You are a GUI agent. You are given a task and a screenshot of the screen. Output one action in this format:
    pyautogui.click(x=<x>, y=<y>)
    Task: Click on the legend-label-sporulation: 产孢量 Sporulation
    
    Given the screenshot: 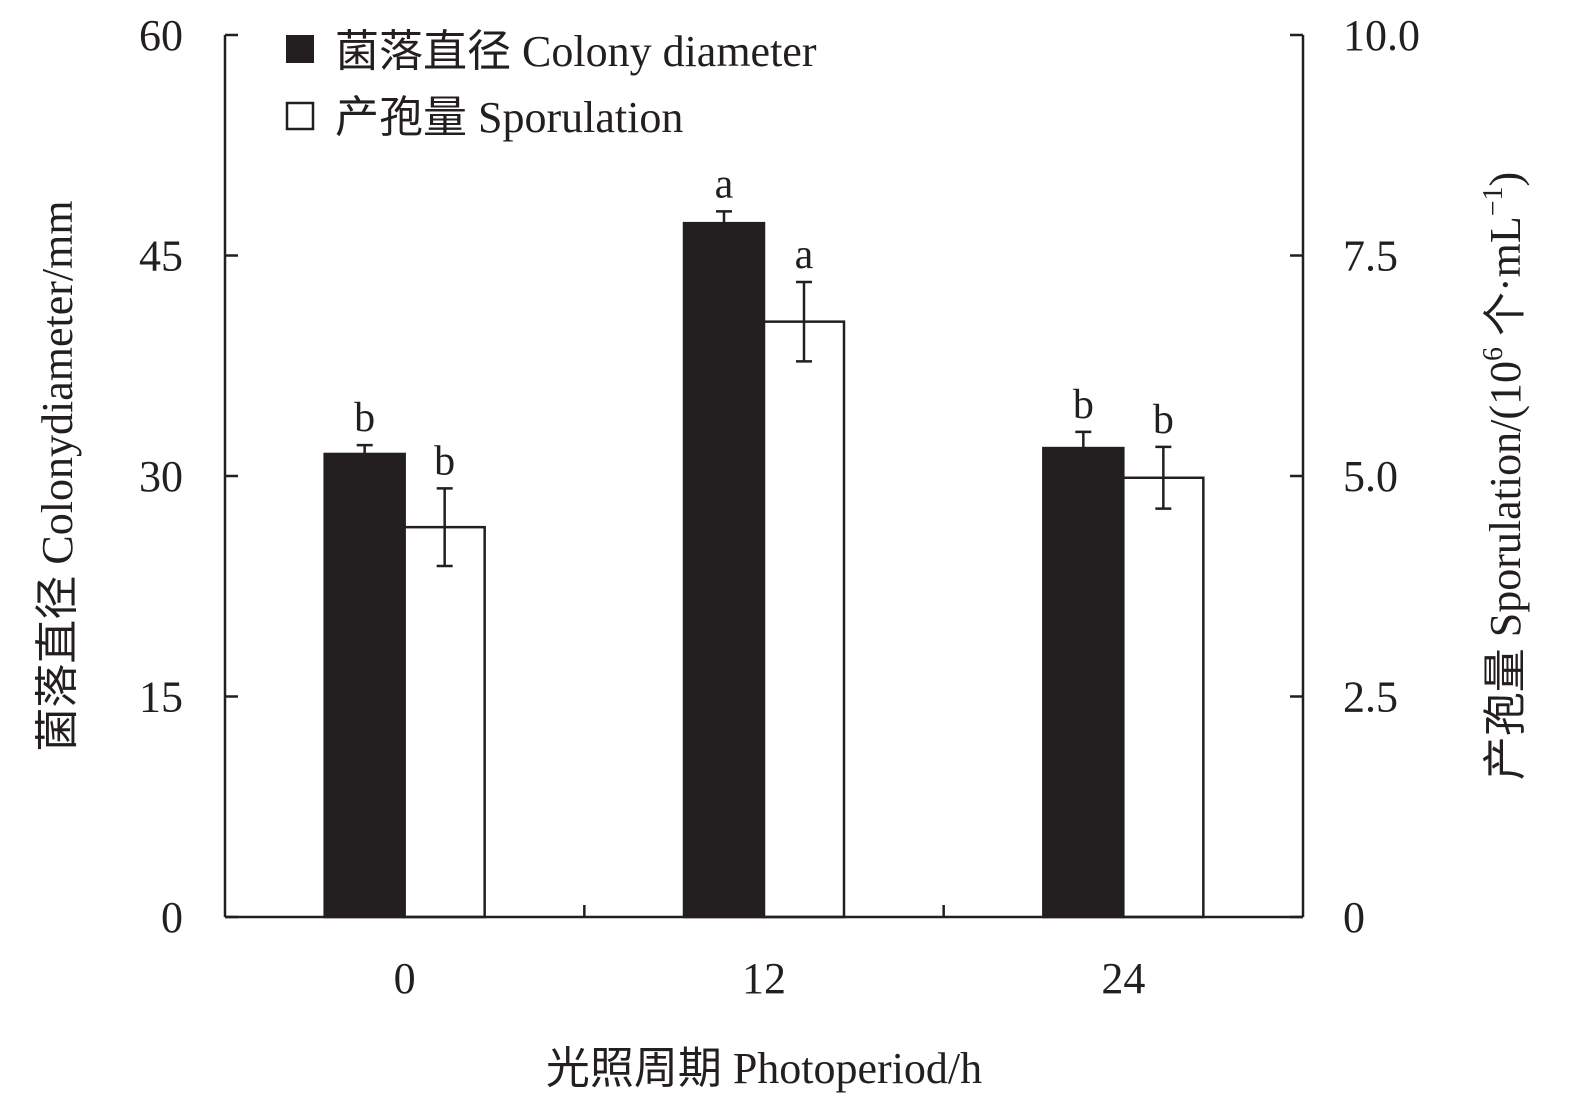 What is the action you would take?
    pyautogui.click(x=509, y=117)
    